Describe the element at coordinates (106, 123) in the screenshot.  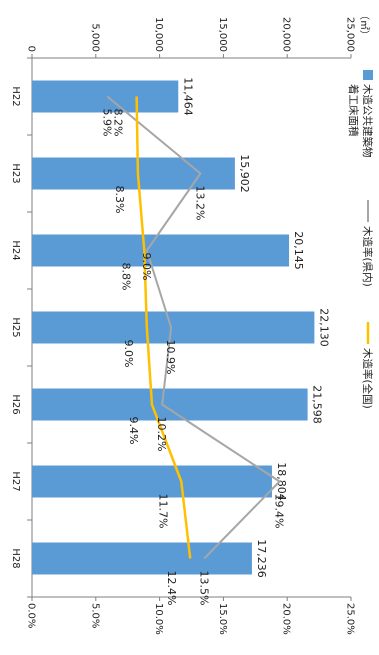
I see `prefecture-rate-label: 5.9%` at that location.